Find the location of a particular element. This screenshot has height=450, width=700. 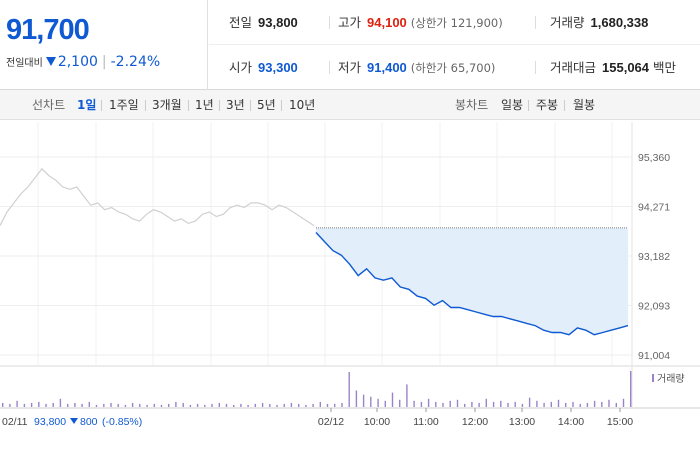

amount-value: 155,064 is located at coordinates (626, 67).